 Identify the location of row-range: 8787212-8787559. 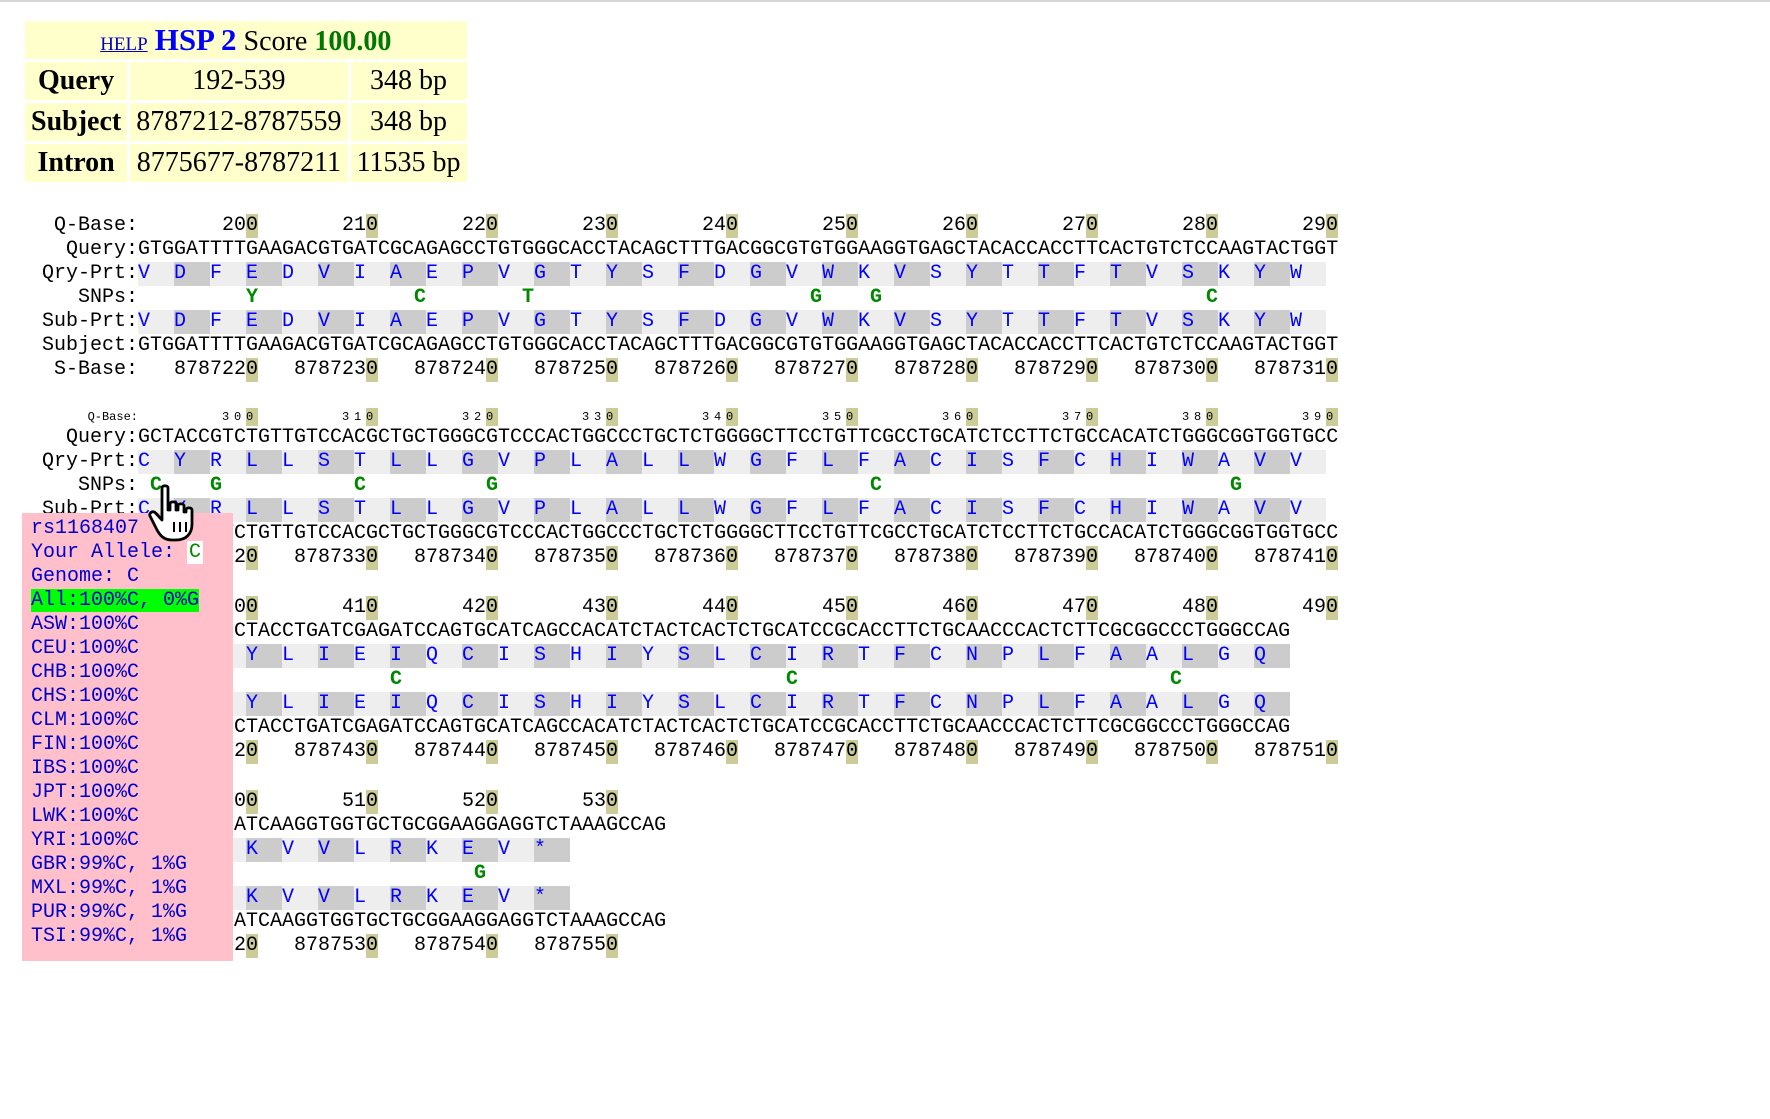
(239, 122).